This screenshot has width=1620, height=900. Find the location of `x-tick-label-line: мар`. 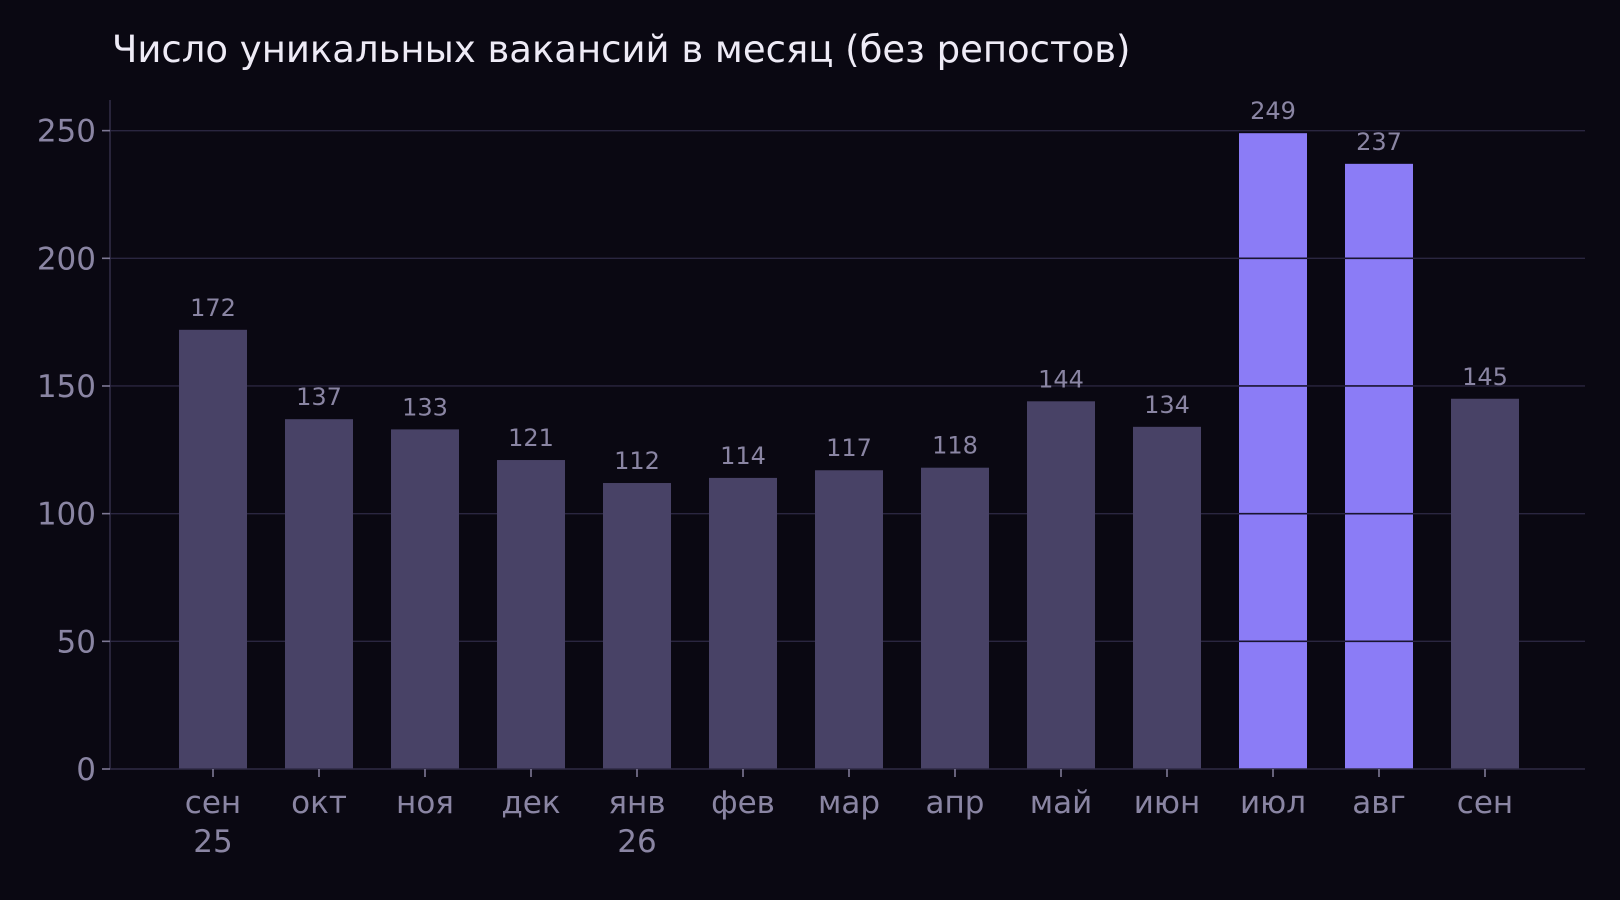

x-tick-label-line: мар is located at coordinates (849, 803).